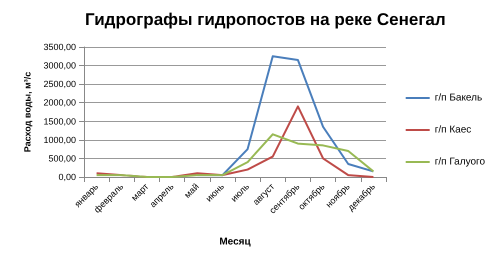 The height and width of the screenshot is (260, 498). Describe the element at coordinates (460, 162) in the screenshot. I see `legend-label: г/п Галуого` at that location.